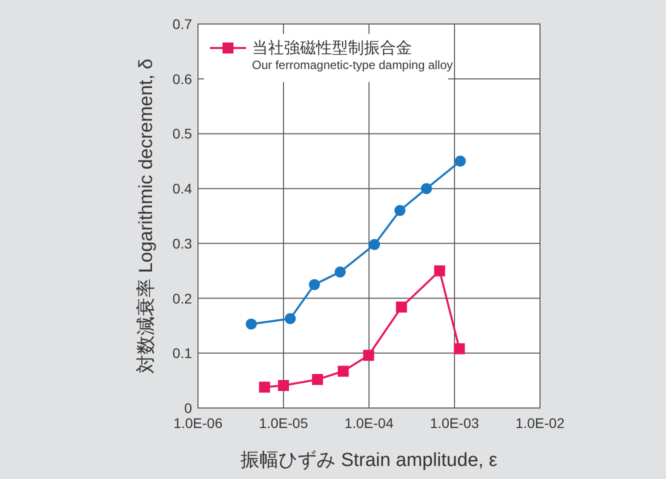 This screenshot has height=479, width=666. Describe the element at coordinates (146, 216) in the screenshot. I see `y-axis-title: 対数減衰率 Logarithmic decrement, δ` at that location.